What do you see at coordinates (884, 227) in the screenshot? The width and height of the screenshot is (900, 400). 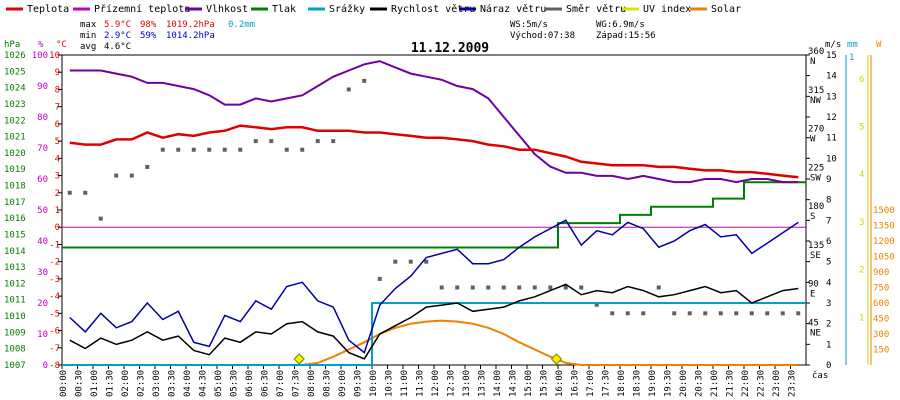 I see `y-w-tick-1: 1350` at bounding box center [884, 227].